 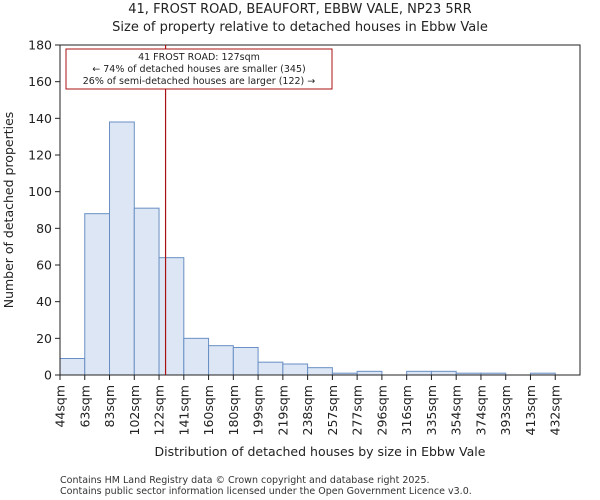 I want to click on x-tick-label: 180sqm, so click(x=233, y=410).